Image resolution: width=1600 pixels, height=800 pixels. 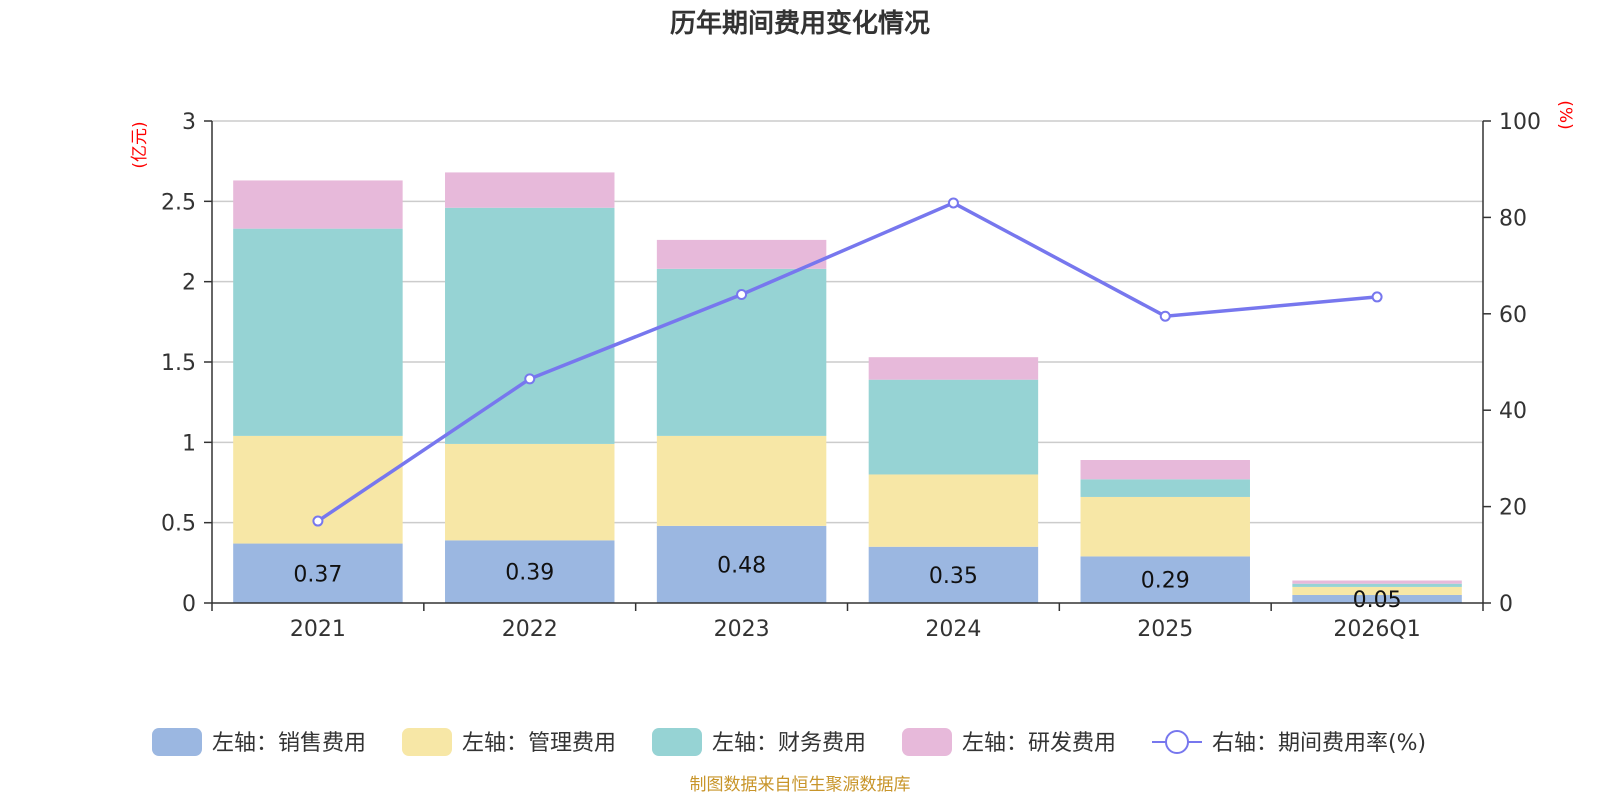 What do you see at coordinates (800, 23) in the screenshot?
I see `chart-title: 历年期间费用变化情况` at bounding box center [800, 23].